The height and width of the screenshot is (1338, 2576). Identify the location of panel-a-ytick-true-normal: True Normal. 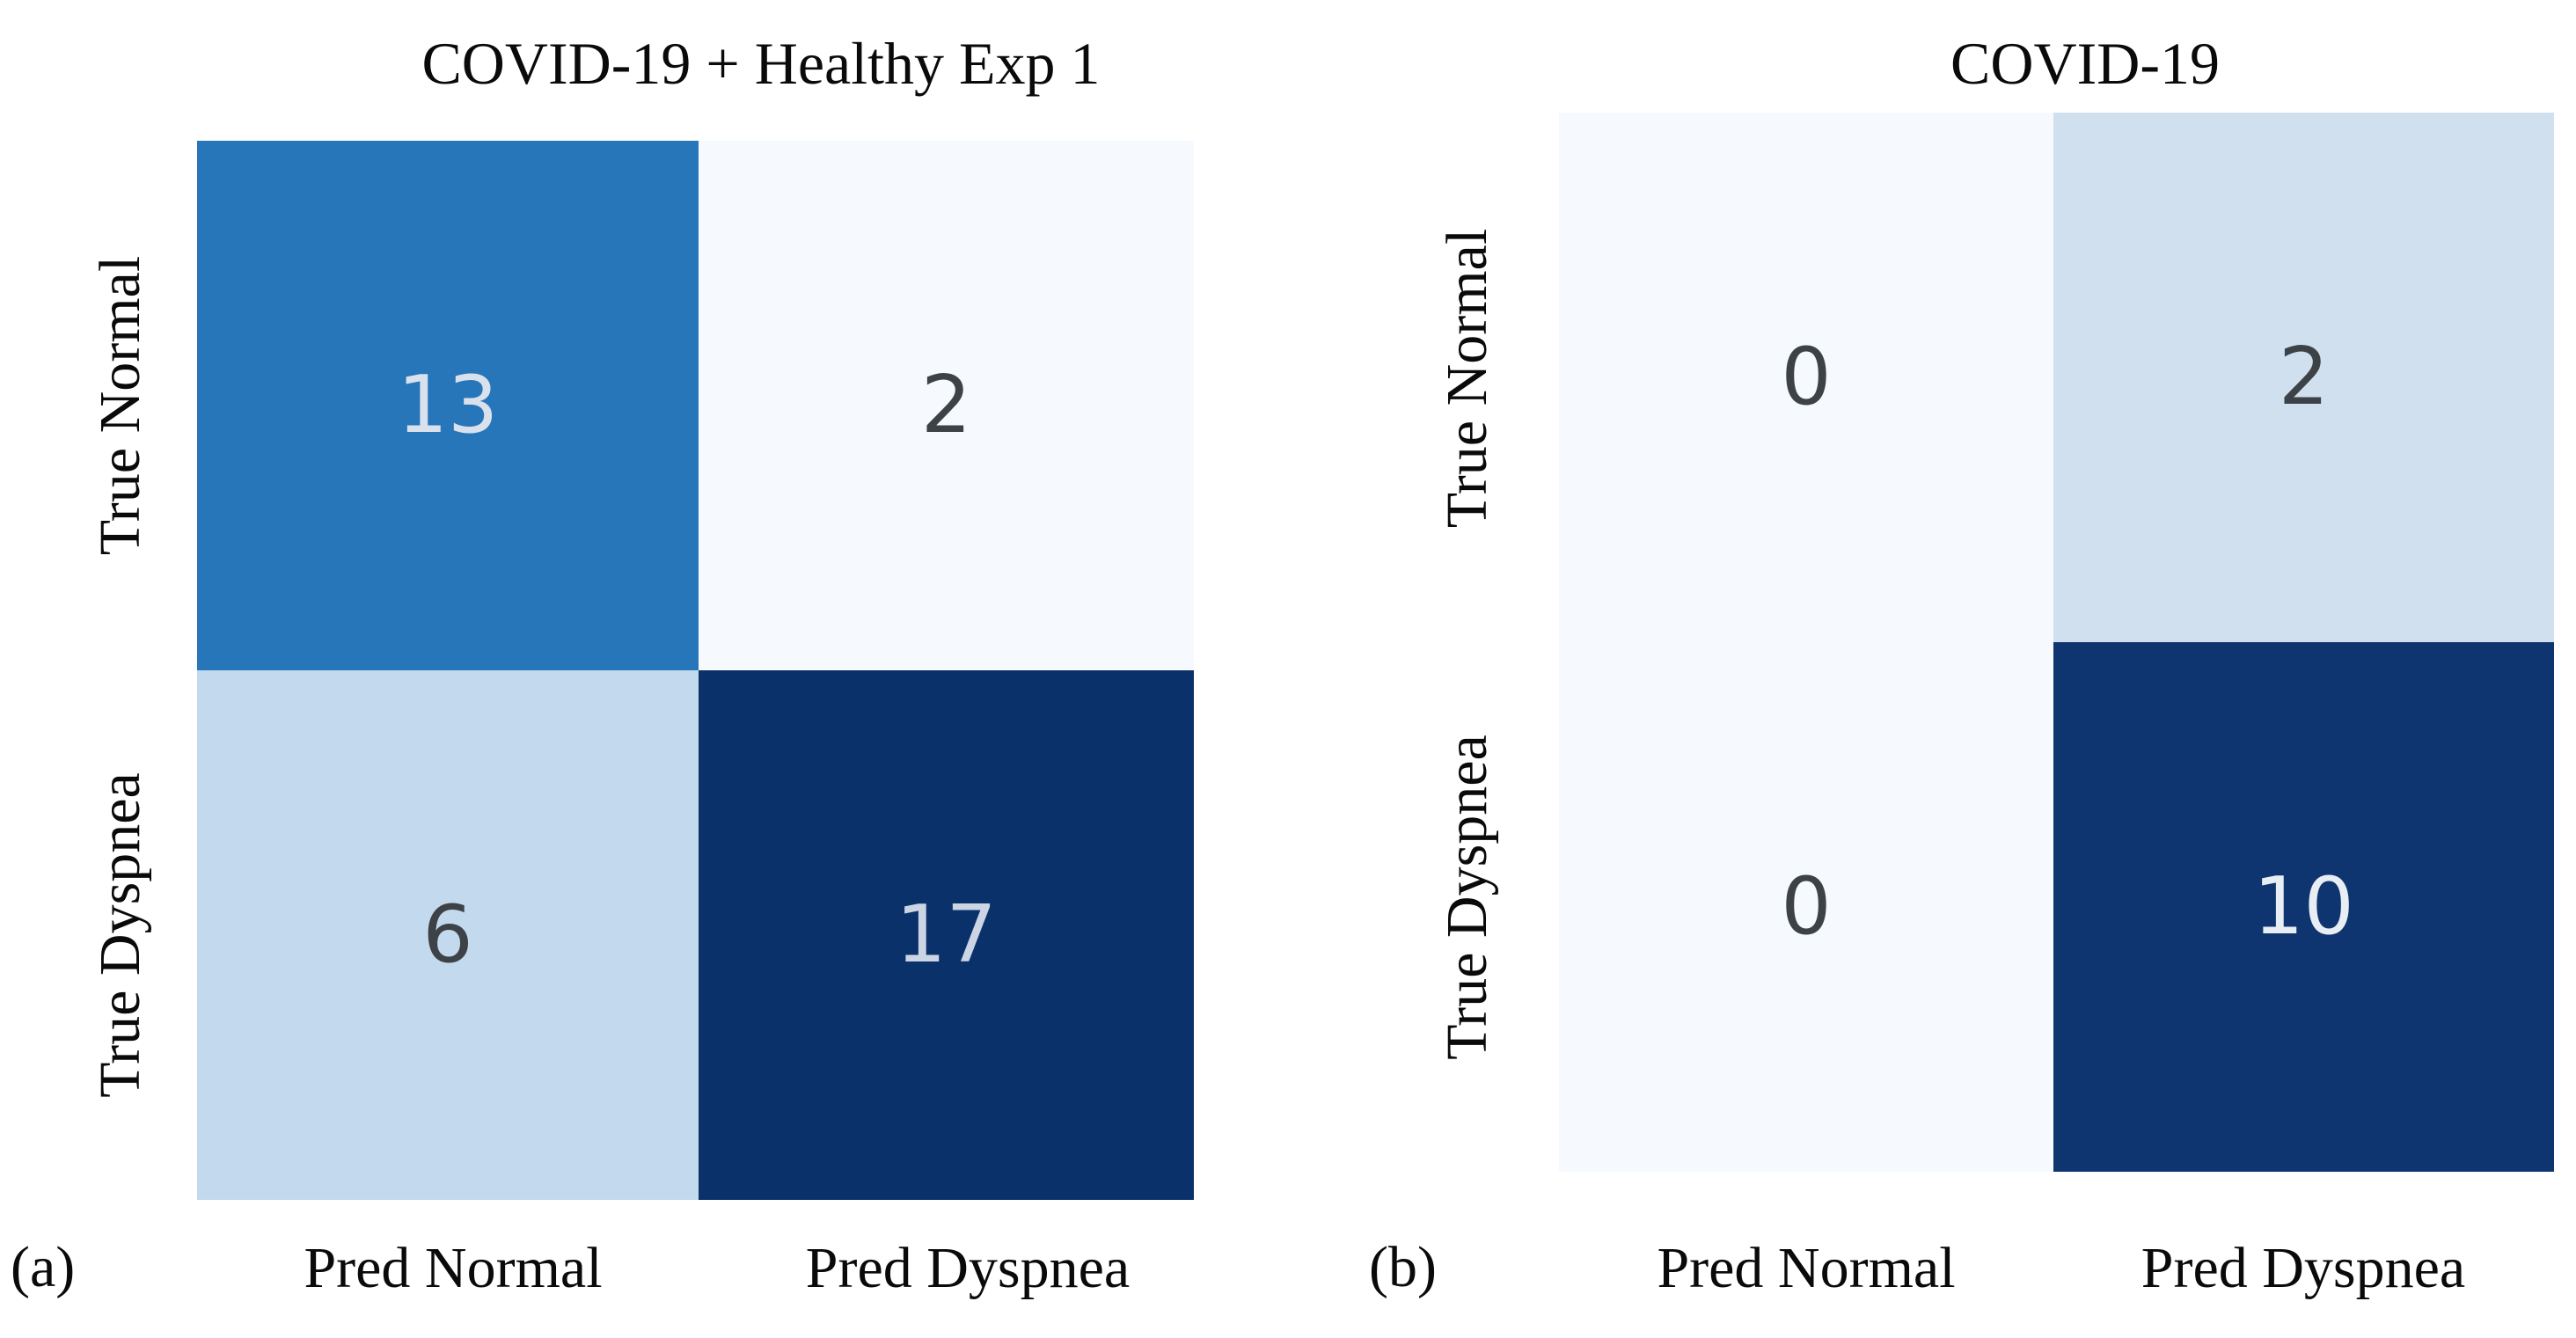
(120, 405).